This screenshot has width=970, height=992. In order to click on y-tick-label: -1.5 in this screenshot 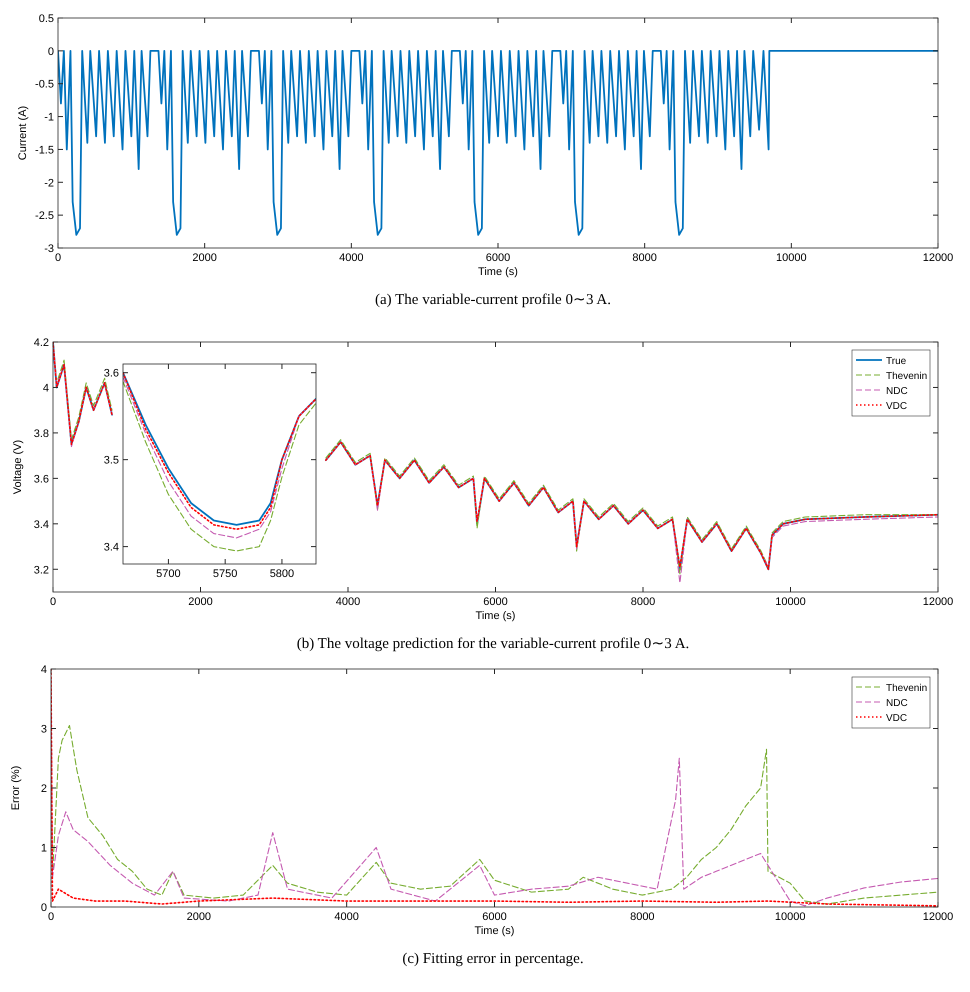, I will do `click(44, 150)`.